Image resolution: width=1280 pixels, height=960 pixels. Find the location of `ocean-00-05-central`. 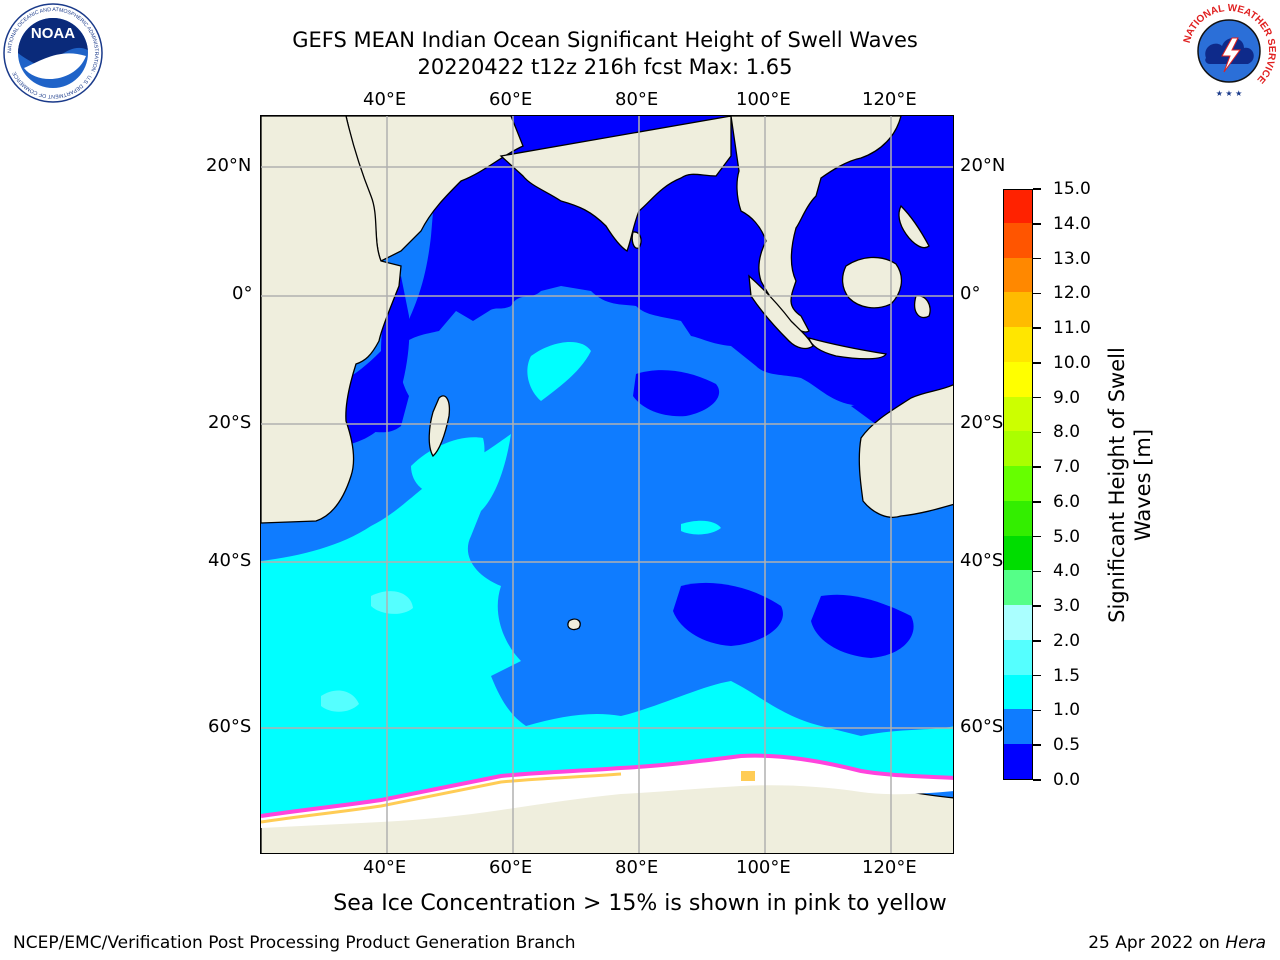

ocean-00-05-central is located at coordinates (676, 393).